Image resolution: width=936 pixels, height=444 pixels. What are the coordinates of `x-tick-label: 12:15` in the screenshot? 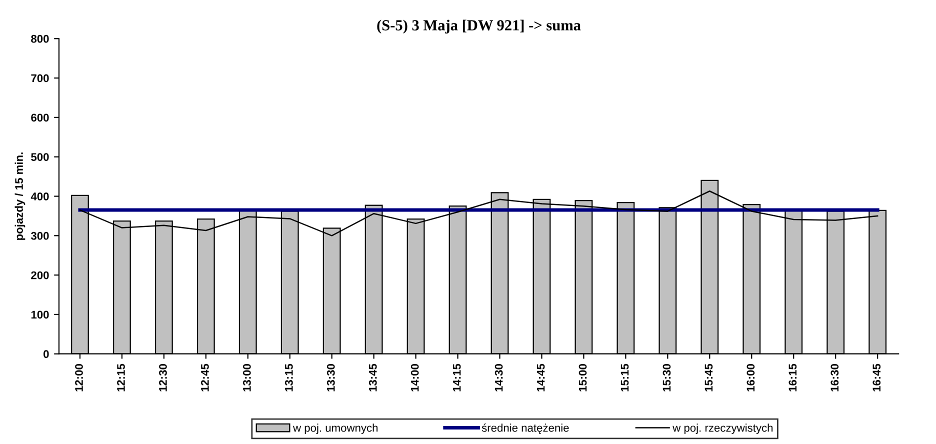 It's located at (121, 378).